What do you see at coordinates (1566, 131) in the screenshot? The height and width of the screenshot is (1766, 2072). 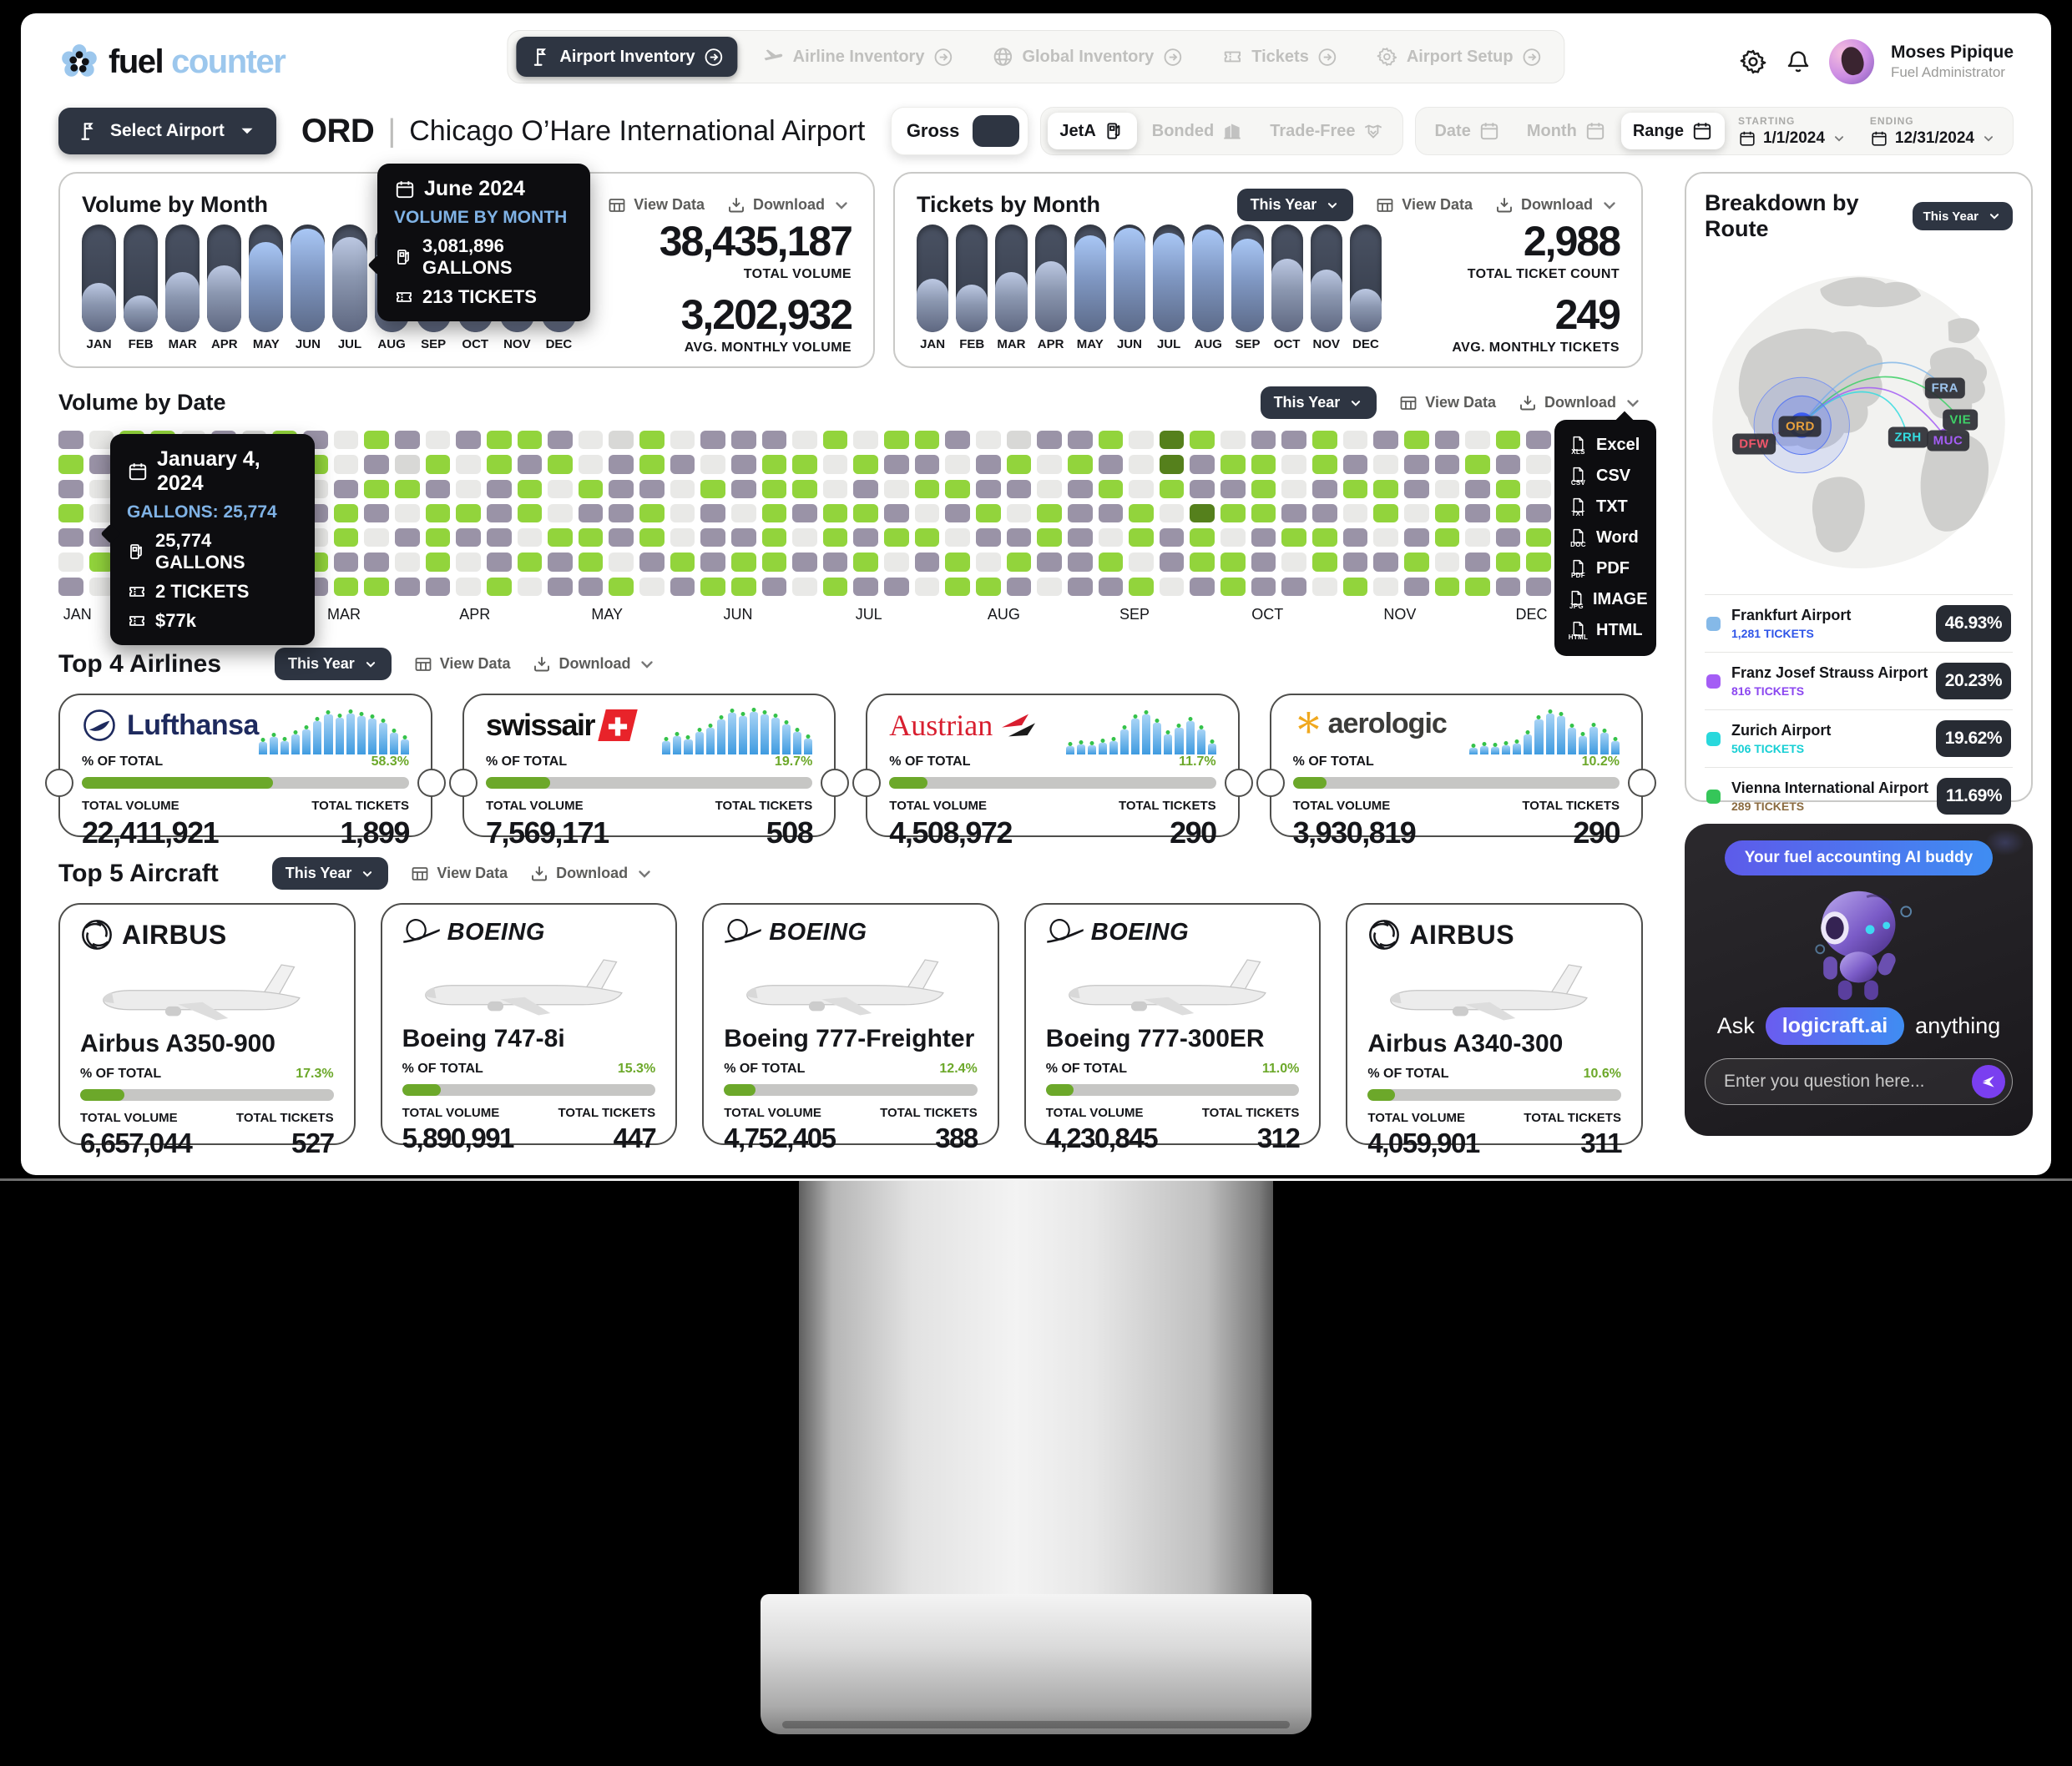 I see `period-mode-month: Month` at bounding box center [1566, 131].